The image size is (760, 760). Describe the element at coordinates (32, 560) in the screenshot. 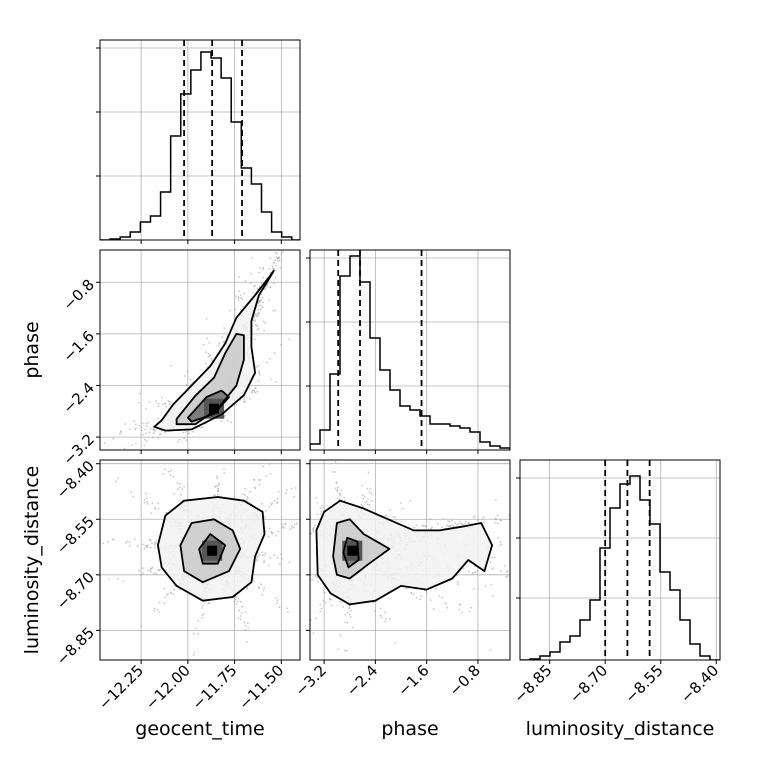

I see `y-axis-title-luminosity_distance: luminosity_distance` at that location.